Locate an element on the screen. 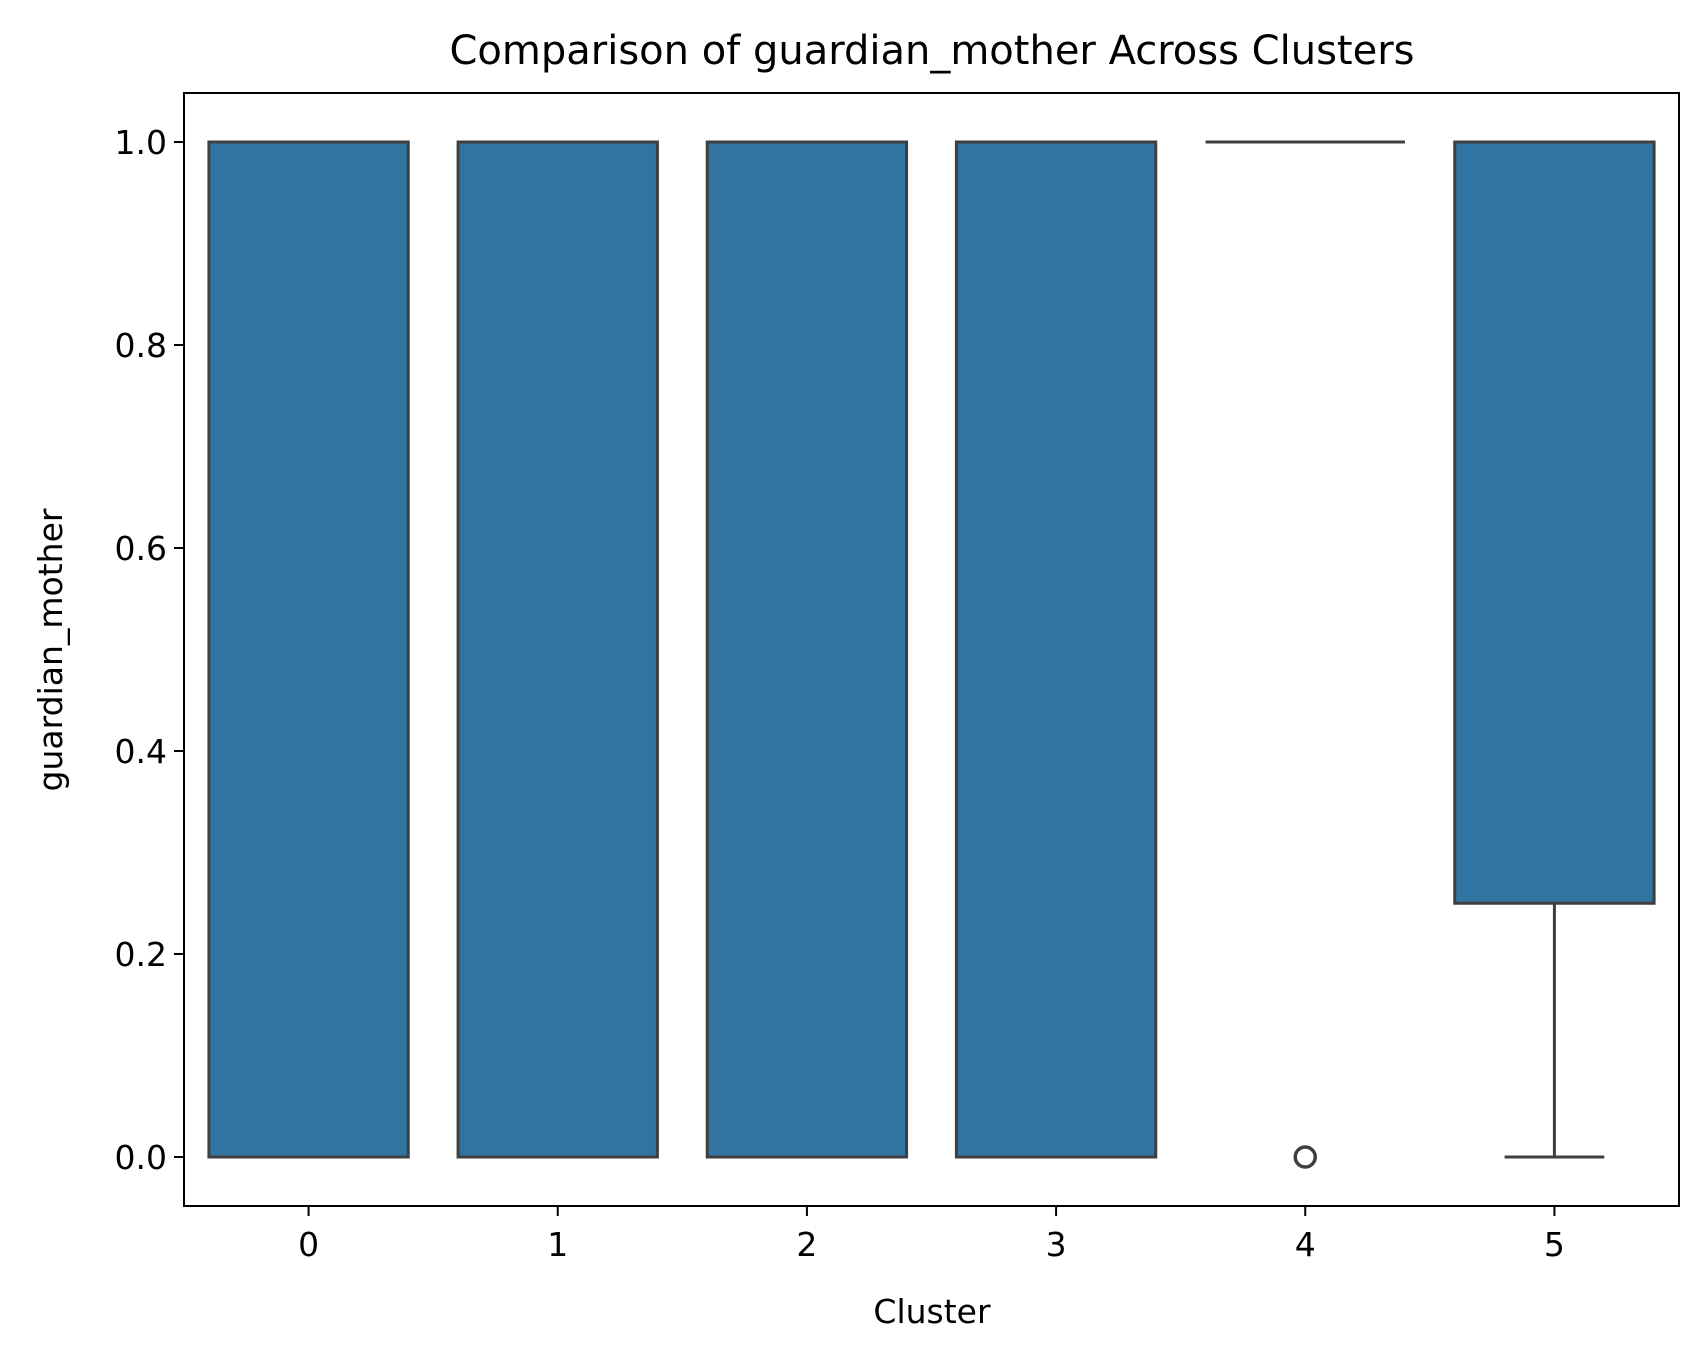 The width and height of the screenshot is (1701, 1357). y-tick-label: 0.6 is located at coordinates (141, 548).